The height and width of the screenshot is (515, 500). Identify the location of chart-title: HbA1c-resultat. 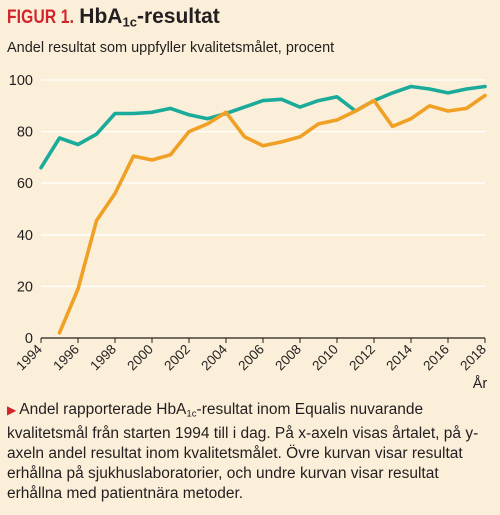
(149, 17).